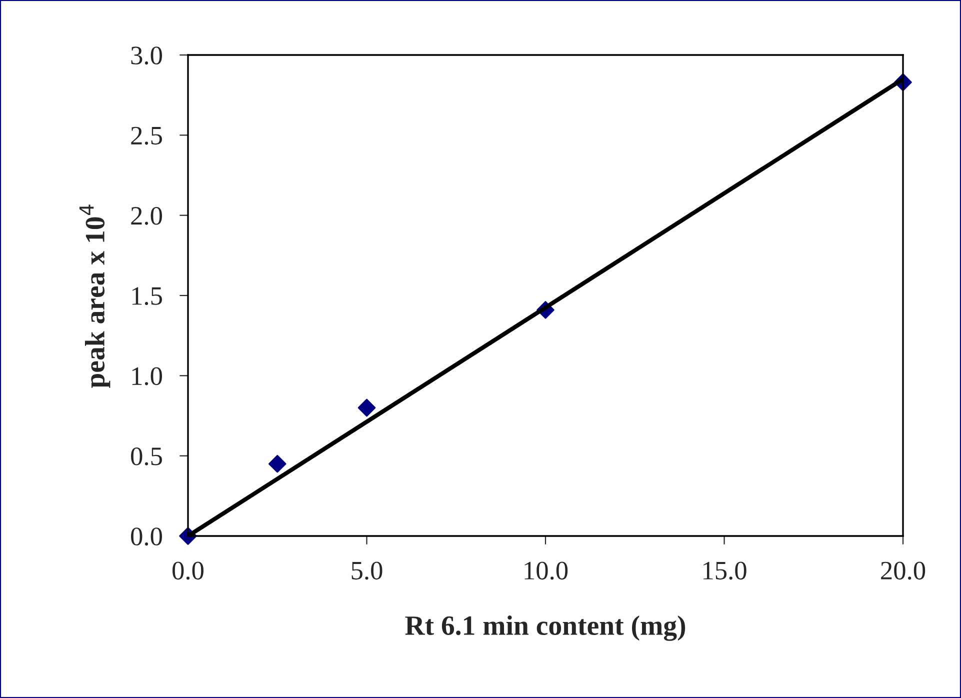 This screenshot has height=698, width=961. Describe the element at coordinates (146, 135) in the screenshot. I see `y-tick-label: 2.5` at that location.